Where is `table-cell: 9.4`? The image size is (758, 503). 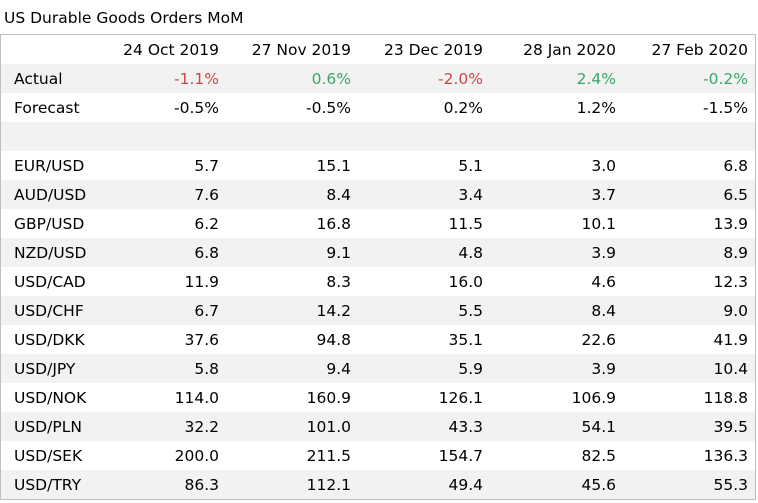 table-cell: 9.4 is located at coordinates (338, 368).